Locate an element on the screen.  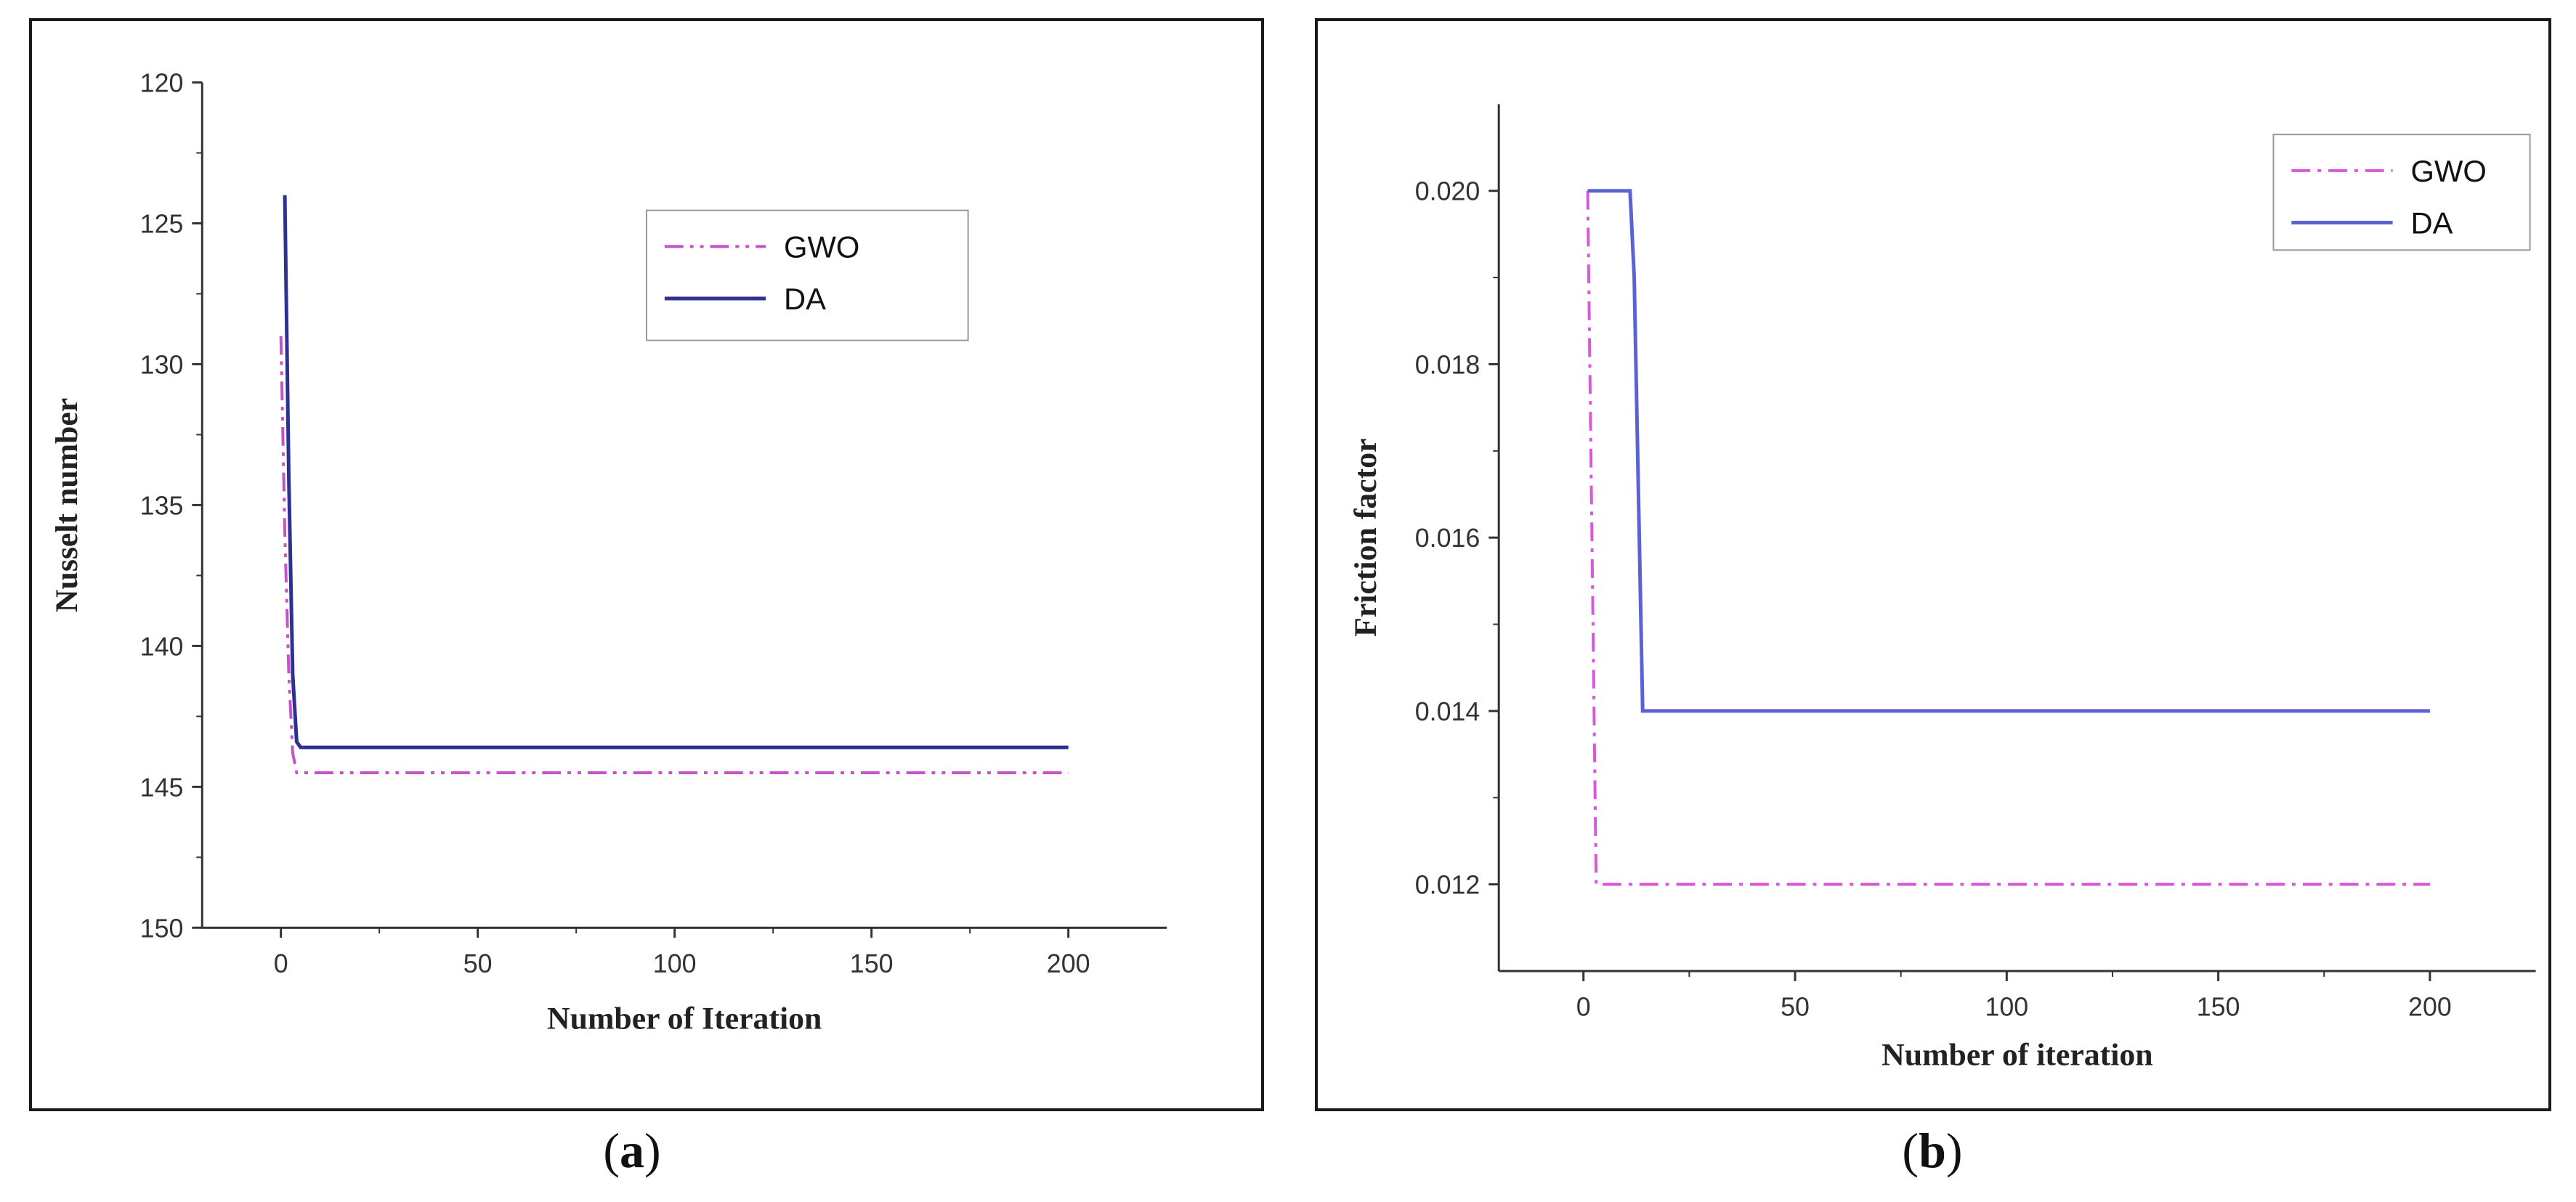
caption-a: (a) is located at coordinates (632, 1150).